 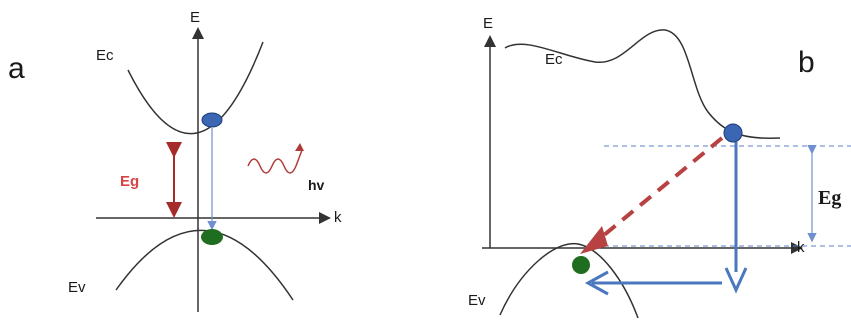 What do you see at coordinates (660, 189) in the screenshot?
I see `panel-b-indirect-transition-arrow` at bounding box center [660, 189].